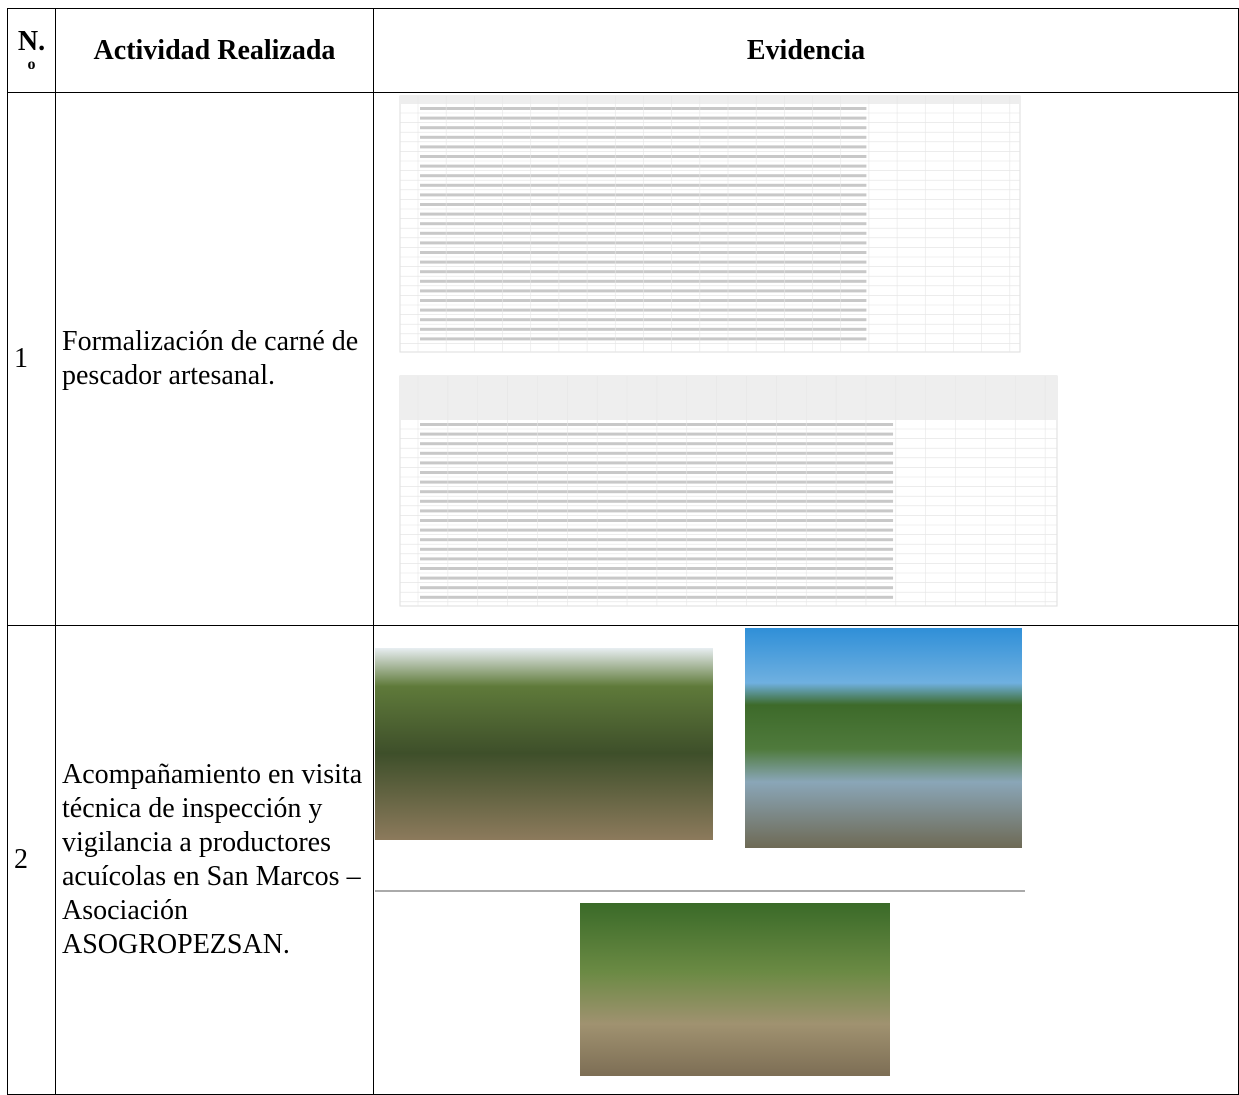 The image size is (1239, 1095). I want to click on header-number-suffix: o, so click(31, 64).